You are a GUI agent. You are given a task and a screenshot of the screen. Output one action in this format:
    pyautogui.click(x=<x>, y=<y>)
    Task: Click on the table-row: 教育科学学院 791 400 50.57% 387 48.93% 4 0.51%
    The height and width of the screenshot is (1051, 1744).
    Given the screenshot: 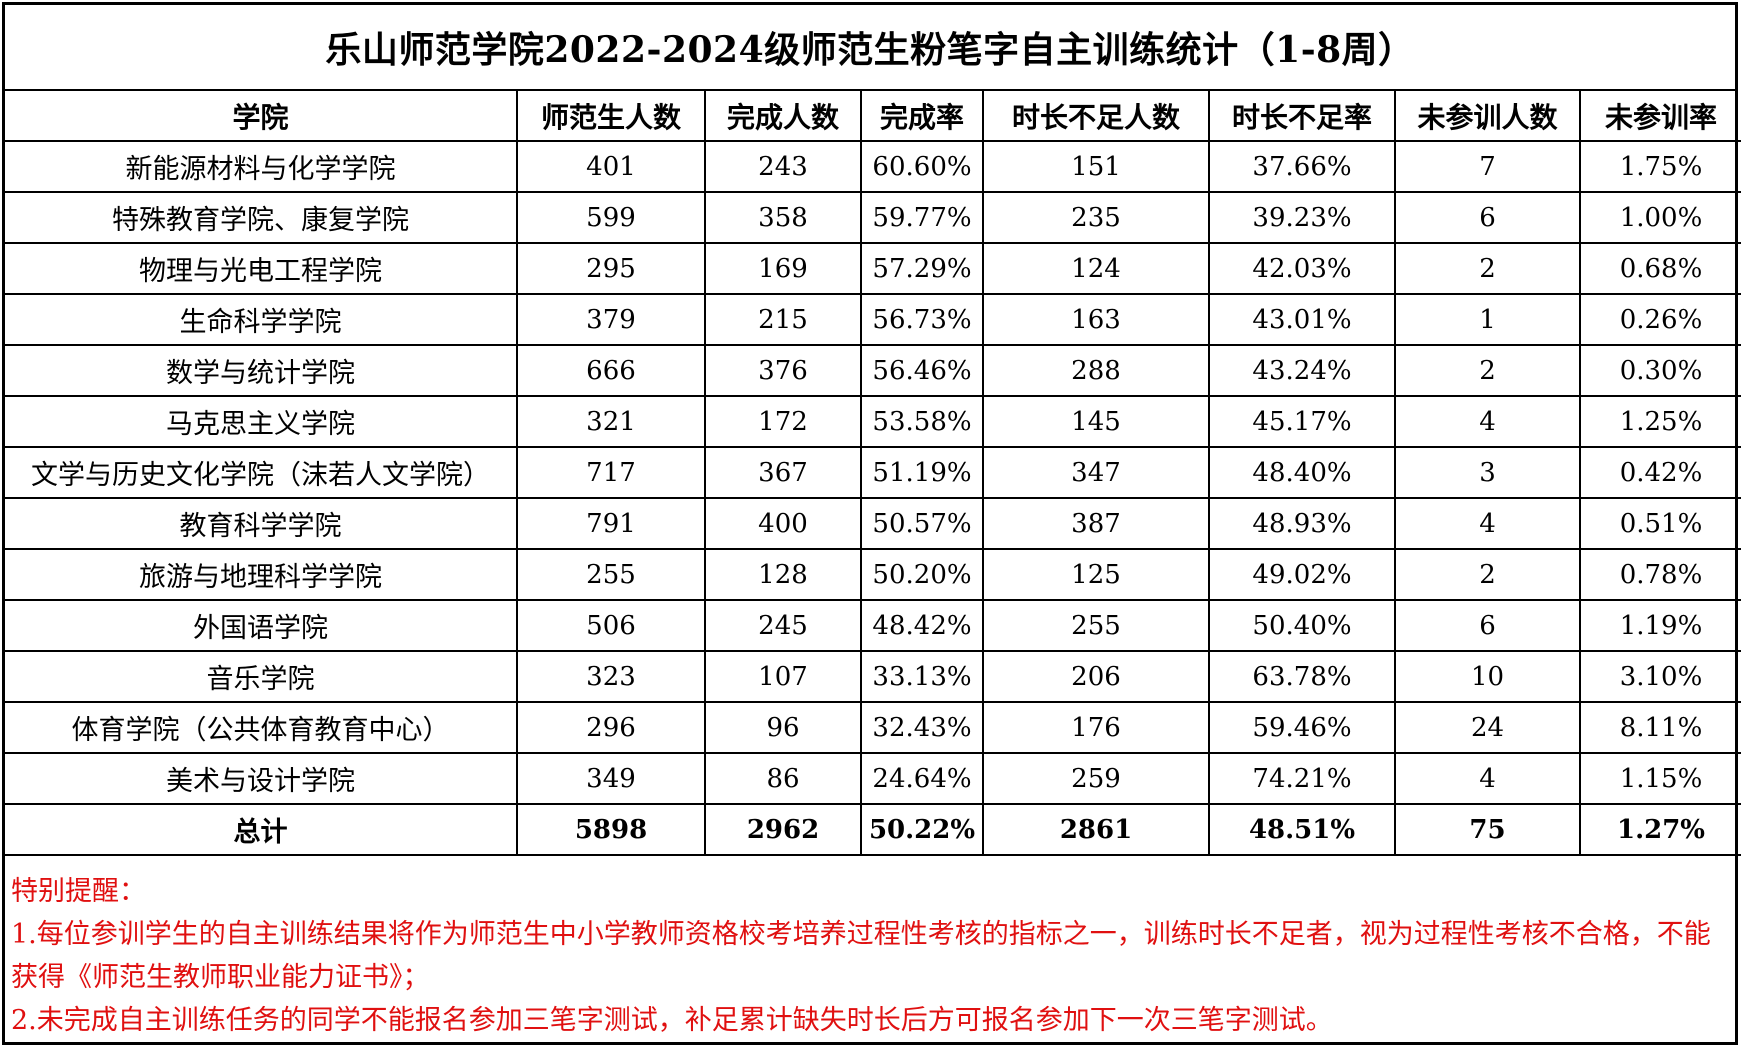 What is the action you would take?
    pyautogui.click(x=873, y=523)
    